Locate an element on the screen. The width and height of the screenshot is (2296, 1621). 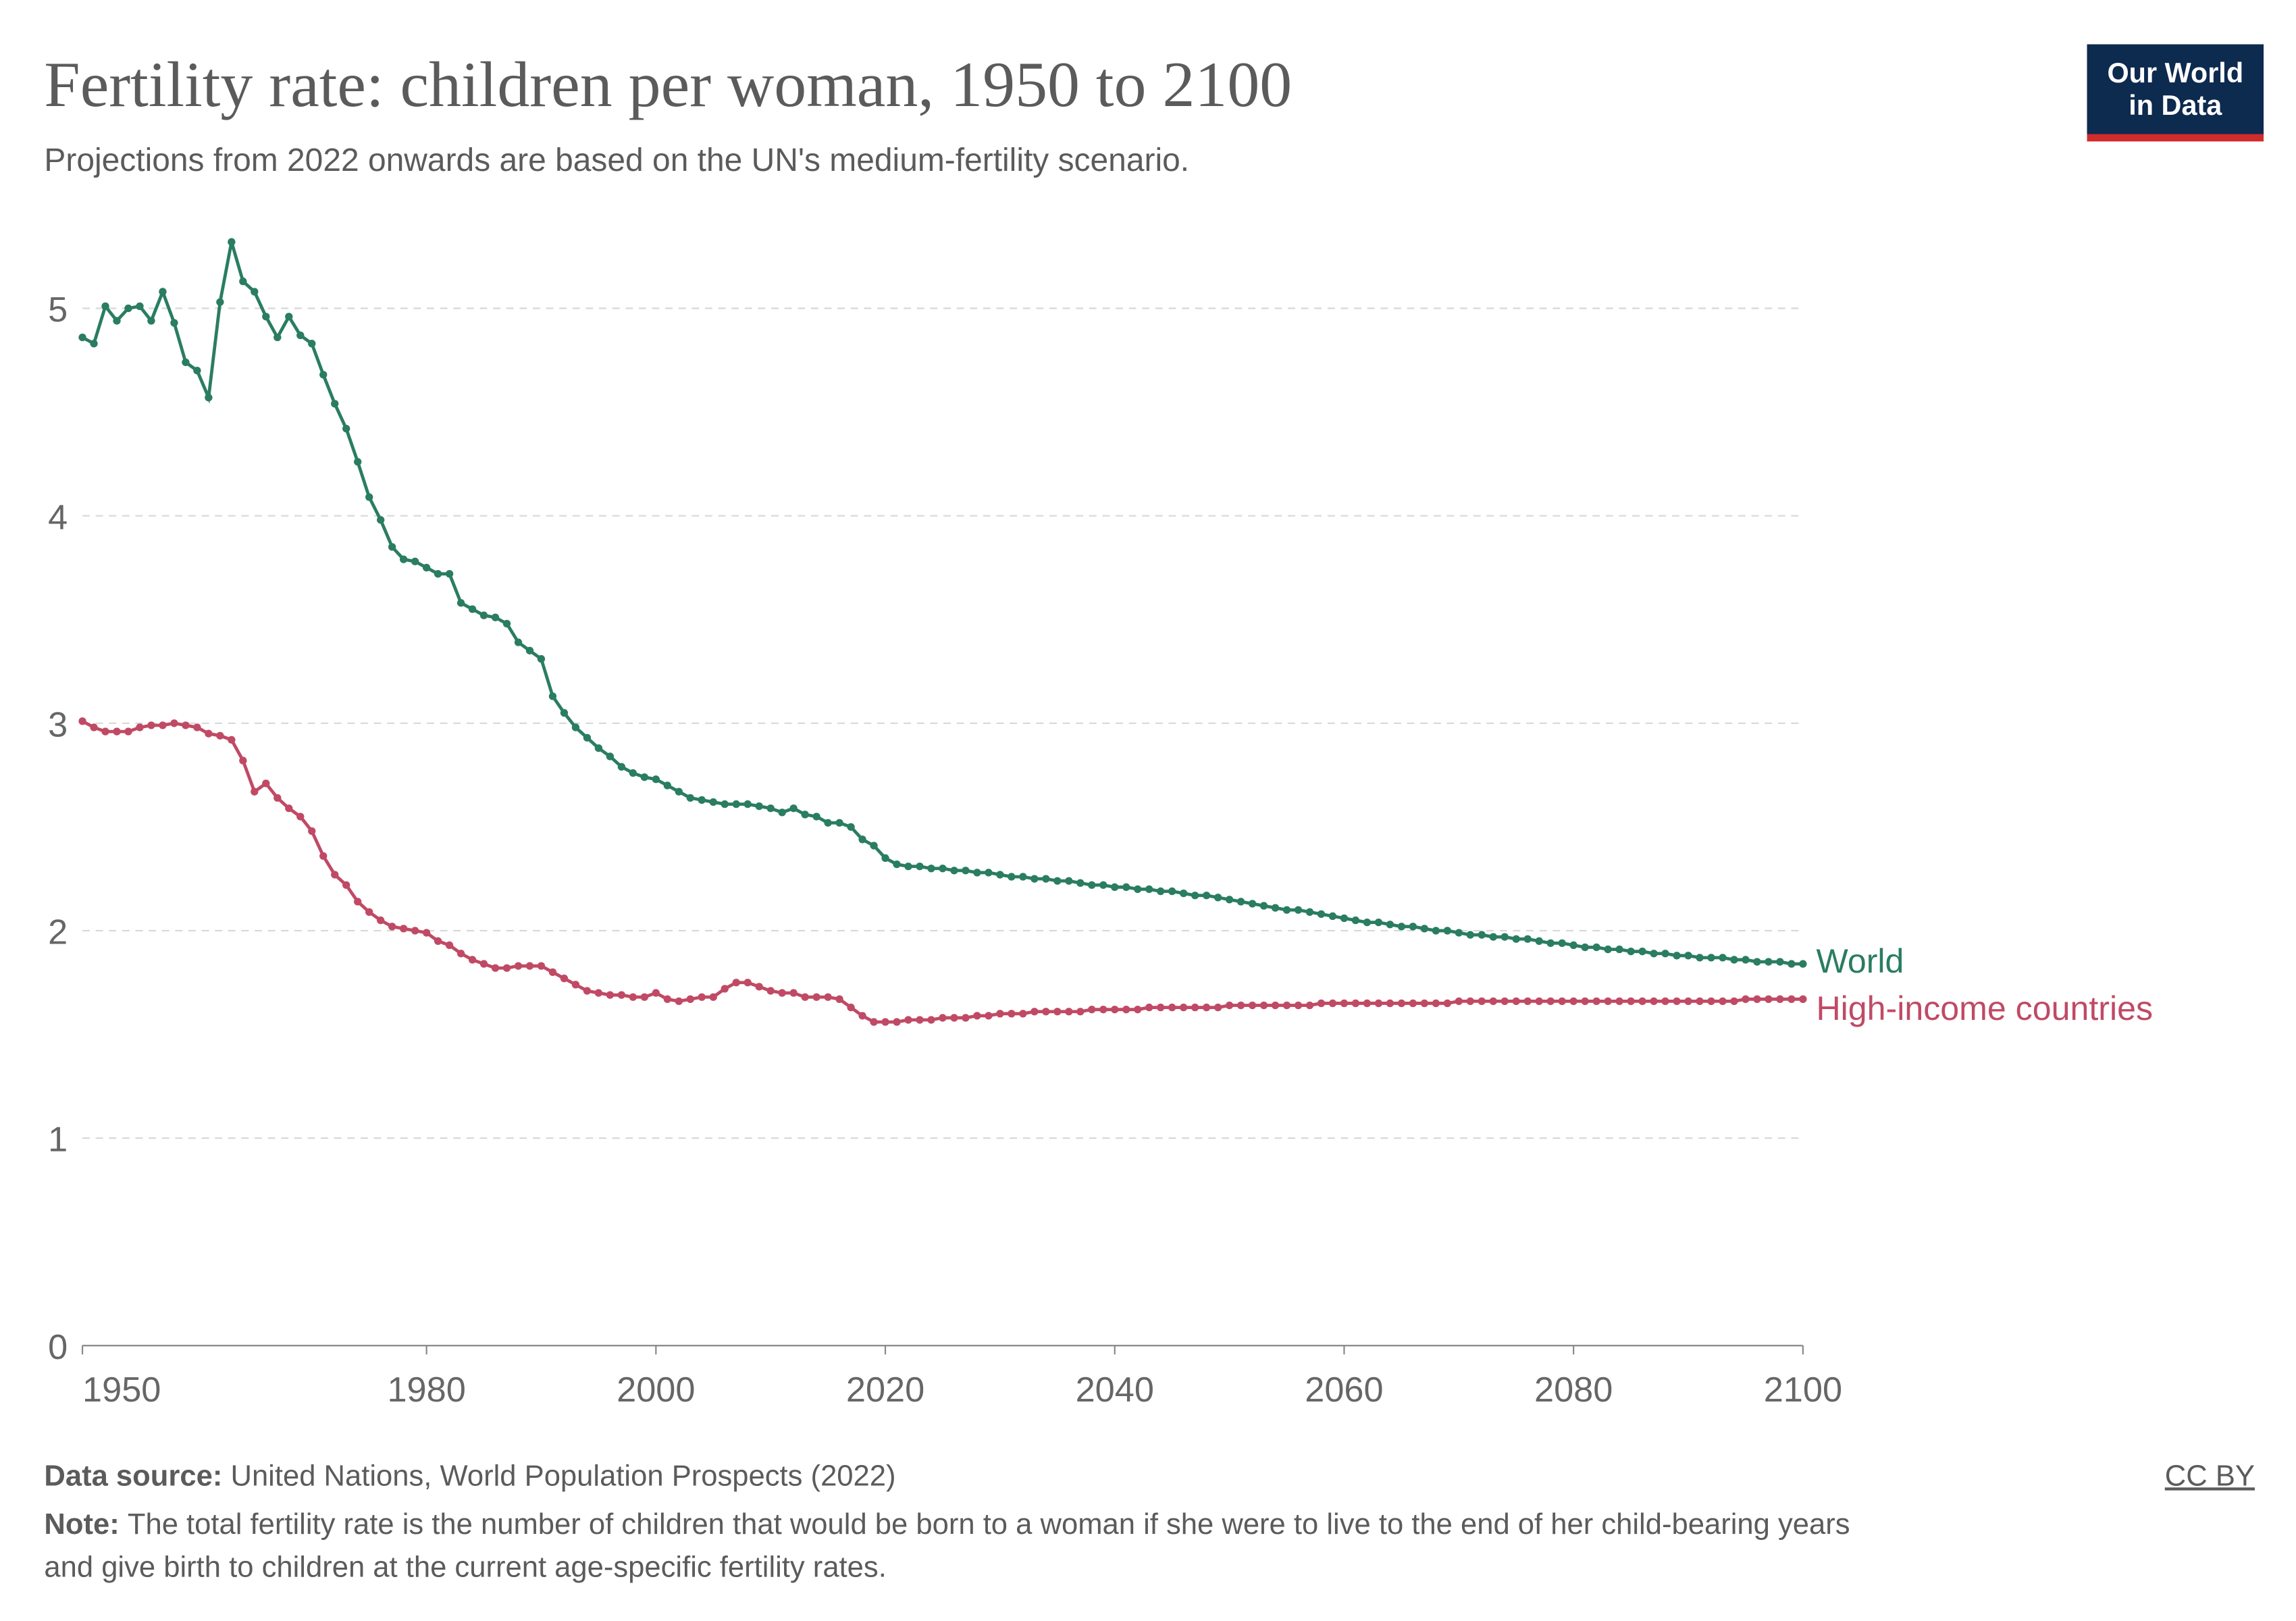
logo-box is located at coordinates (2175, 90).